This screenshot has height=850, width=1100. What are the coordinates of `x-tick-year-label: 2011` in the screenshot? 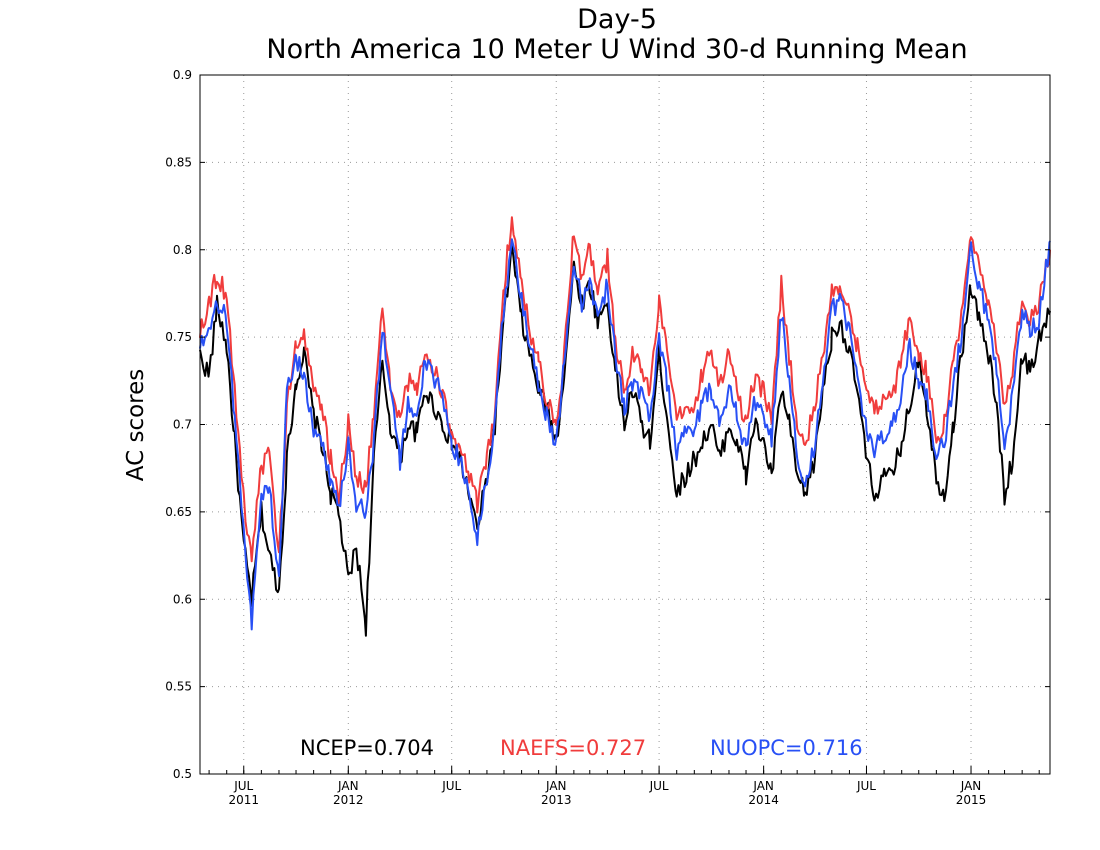 It's located at (243, 800).